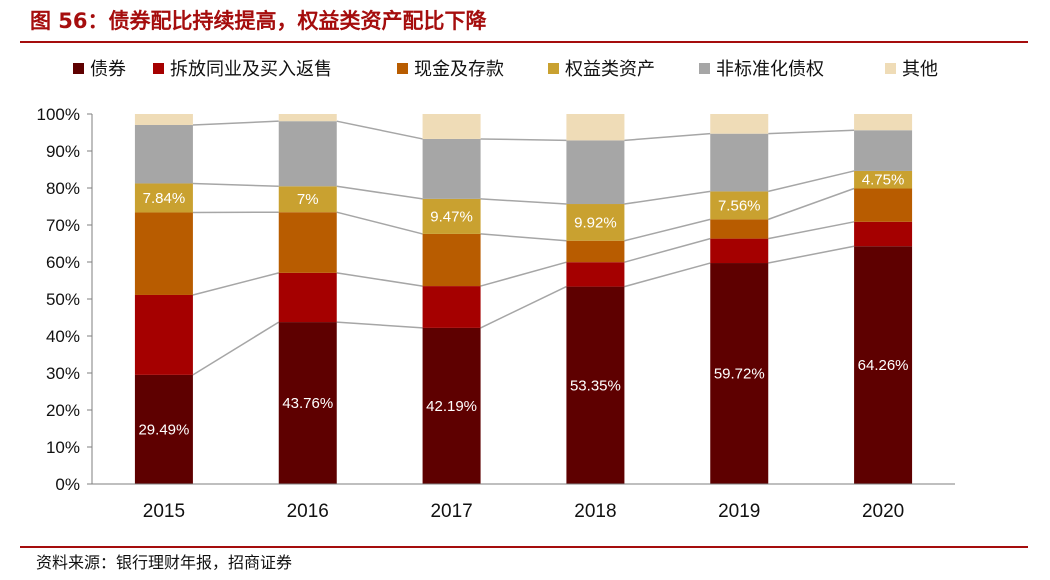 This screenshot has height=580, width=1050. What do you see at coordinates (524, 547) in the screenshot?
I see `source-rule` at bounding box center [524, 547].